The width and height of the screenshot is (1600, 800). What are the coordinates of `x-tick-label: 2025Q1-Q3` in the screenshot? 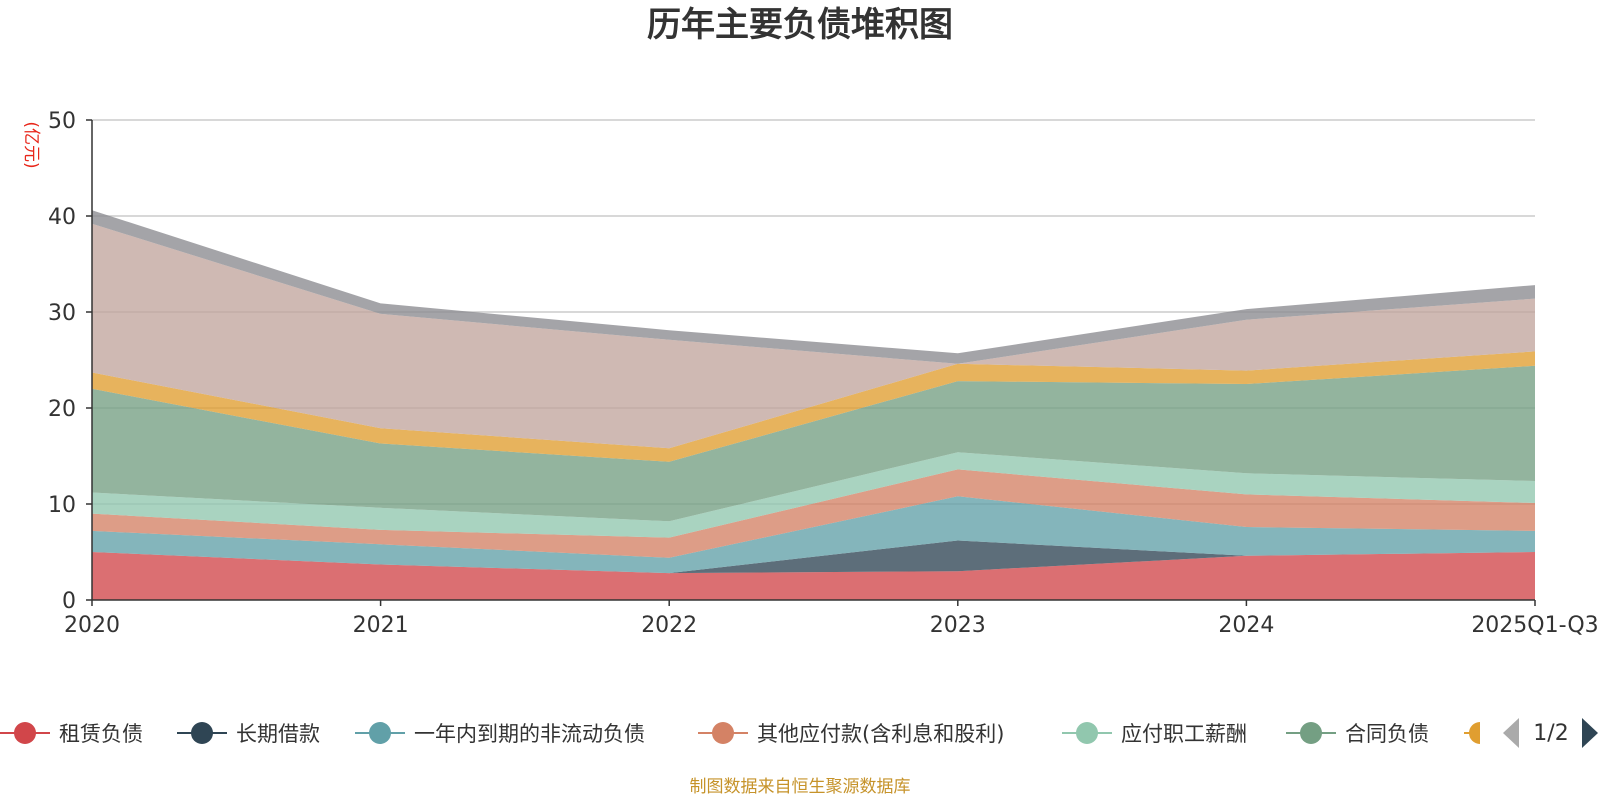 It's located at (1534, 625).